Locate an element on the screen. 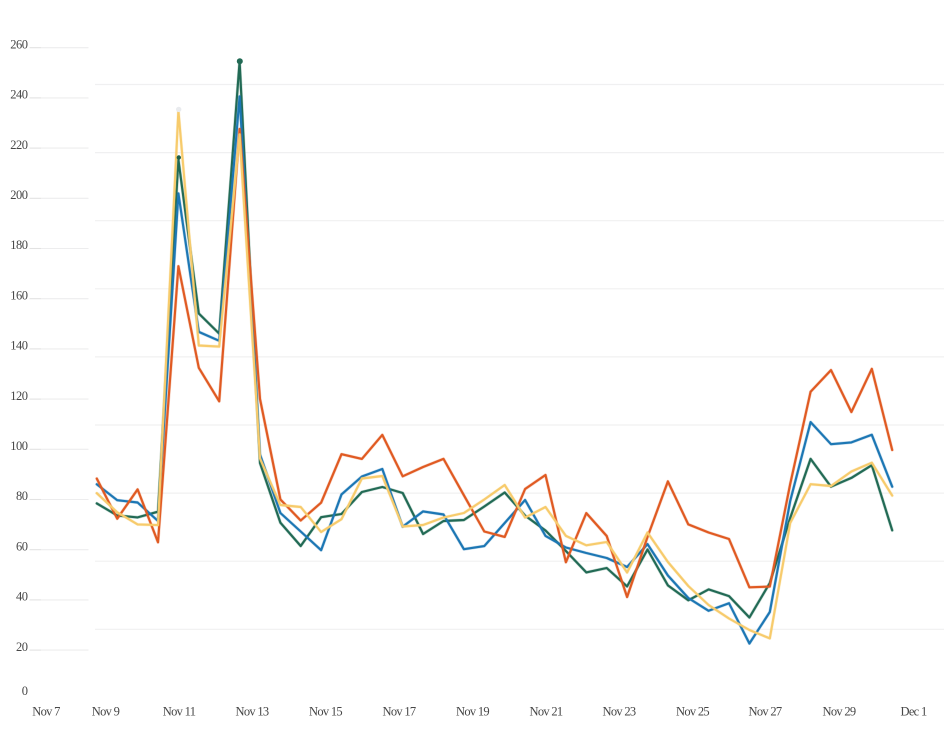 The image size is (944, 730). svg-text: 180 is located at coordinates (19, 245).